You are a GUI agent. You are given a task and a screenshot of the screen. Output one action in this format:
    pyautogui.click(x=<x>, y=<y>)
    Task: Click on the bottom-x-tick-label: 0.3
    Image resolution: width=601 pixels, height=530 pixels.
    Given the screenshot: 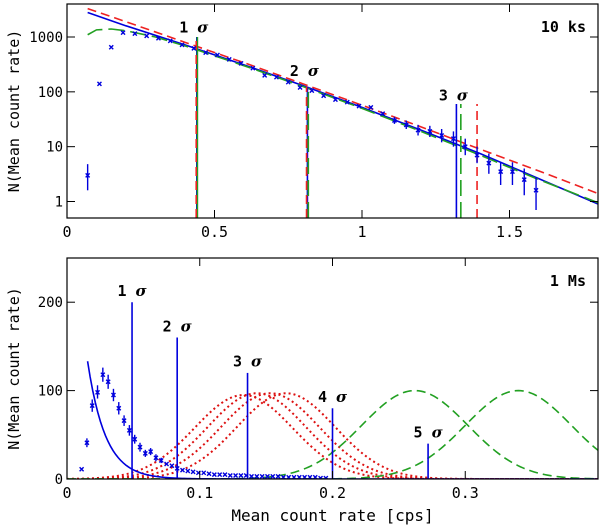 What is the action you would take?
    pyautogui.click(x=465, y=493)
    